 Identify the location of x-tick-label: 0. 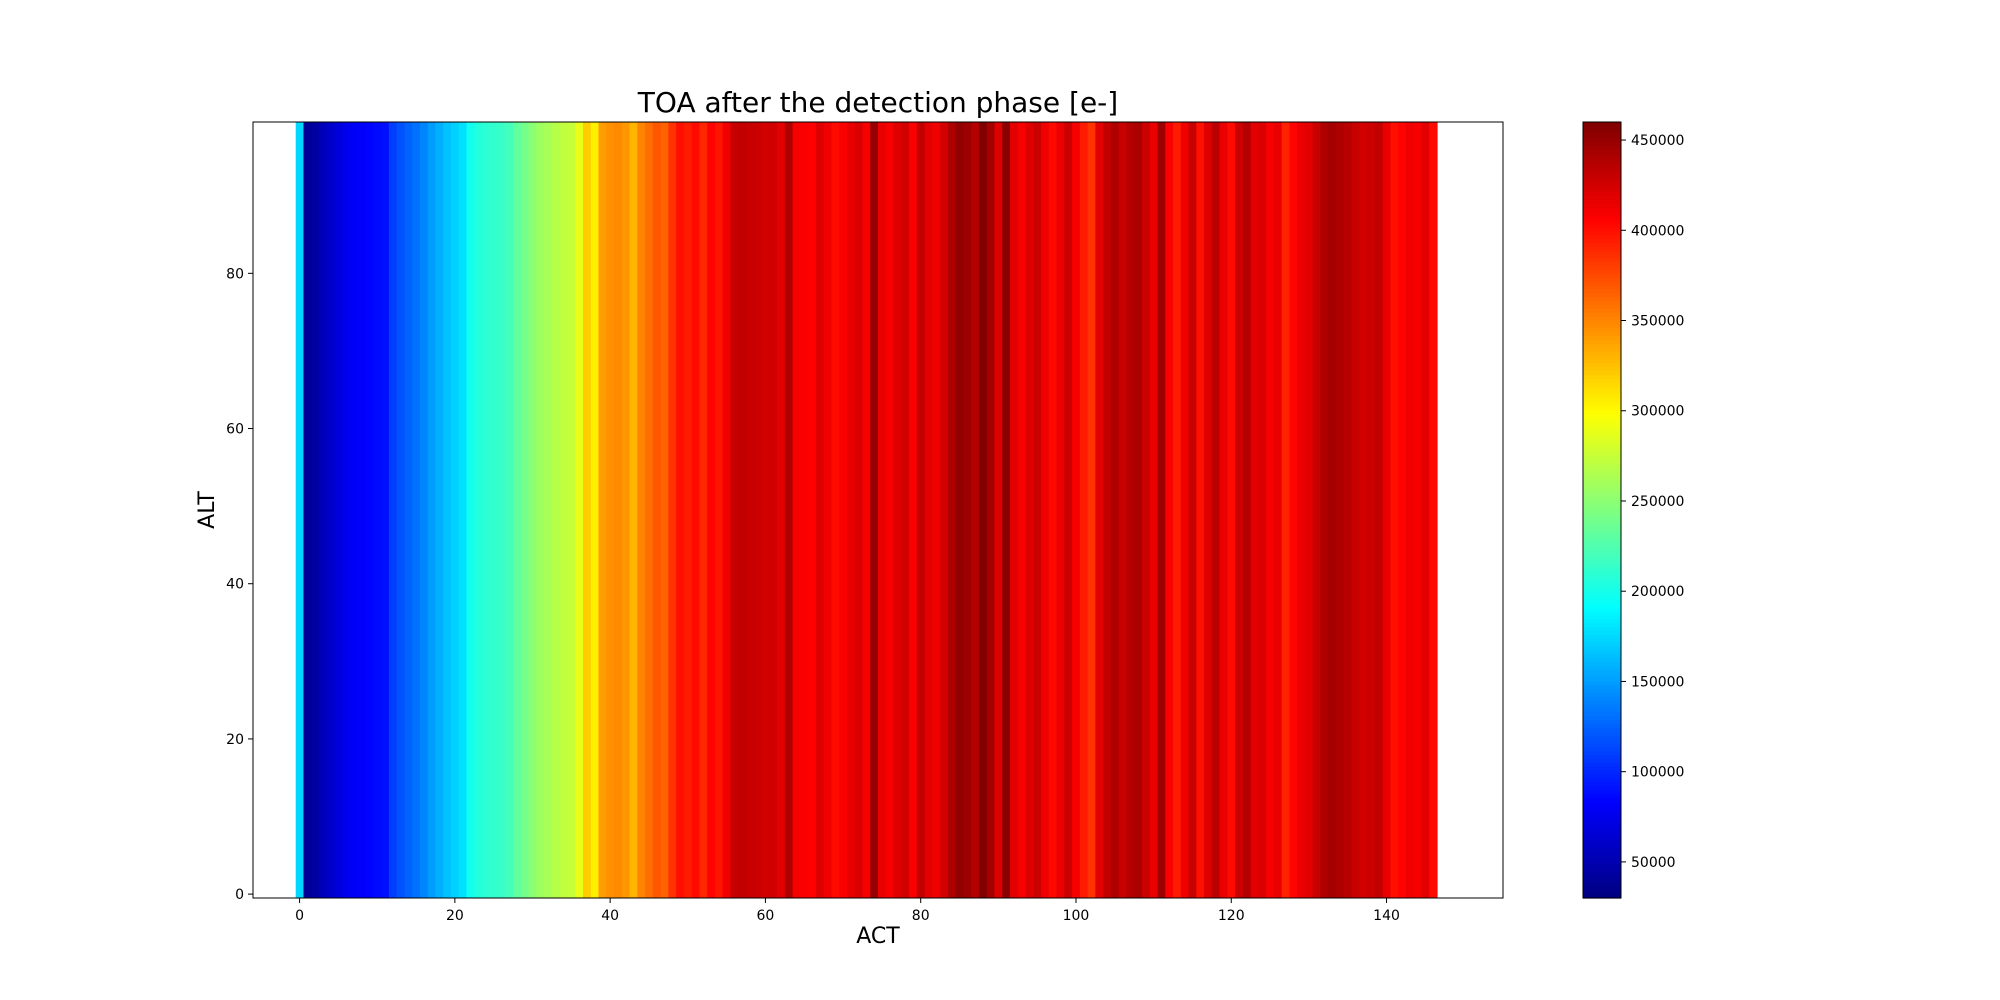
(299, 916).